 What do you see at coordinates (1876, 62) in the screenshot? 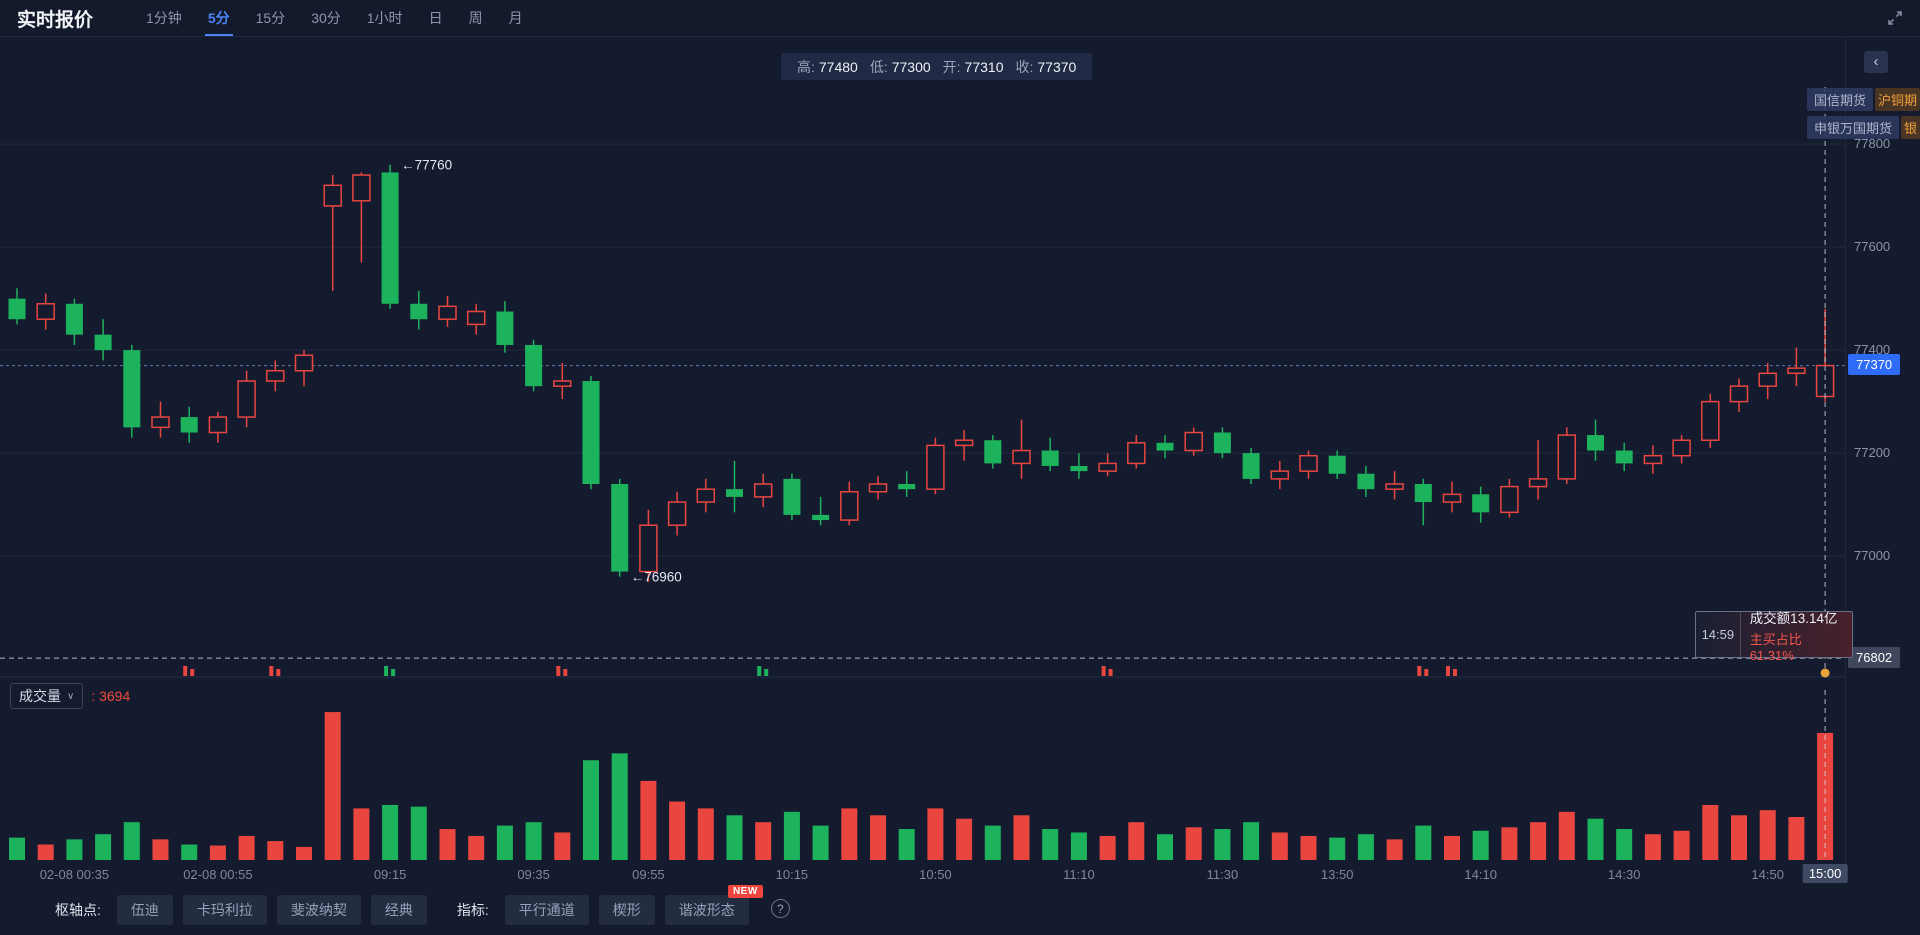
I see `collapse-panel-button: ‹` at bounding box center [1876, 62].